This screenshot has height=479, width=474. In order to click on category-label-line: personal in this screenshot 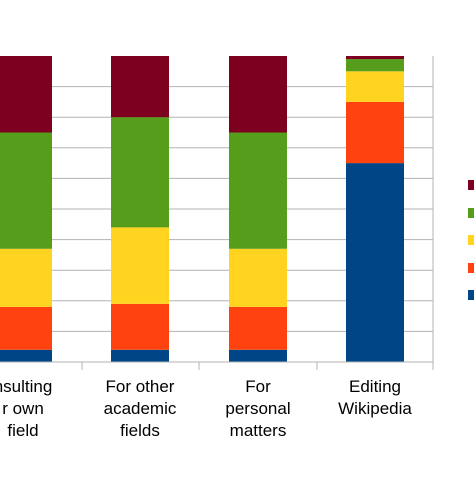, I will do `click(257, 408)`.